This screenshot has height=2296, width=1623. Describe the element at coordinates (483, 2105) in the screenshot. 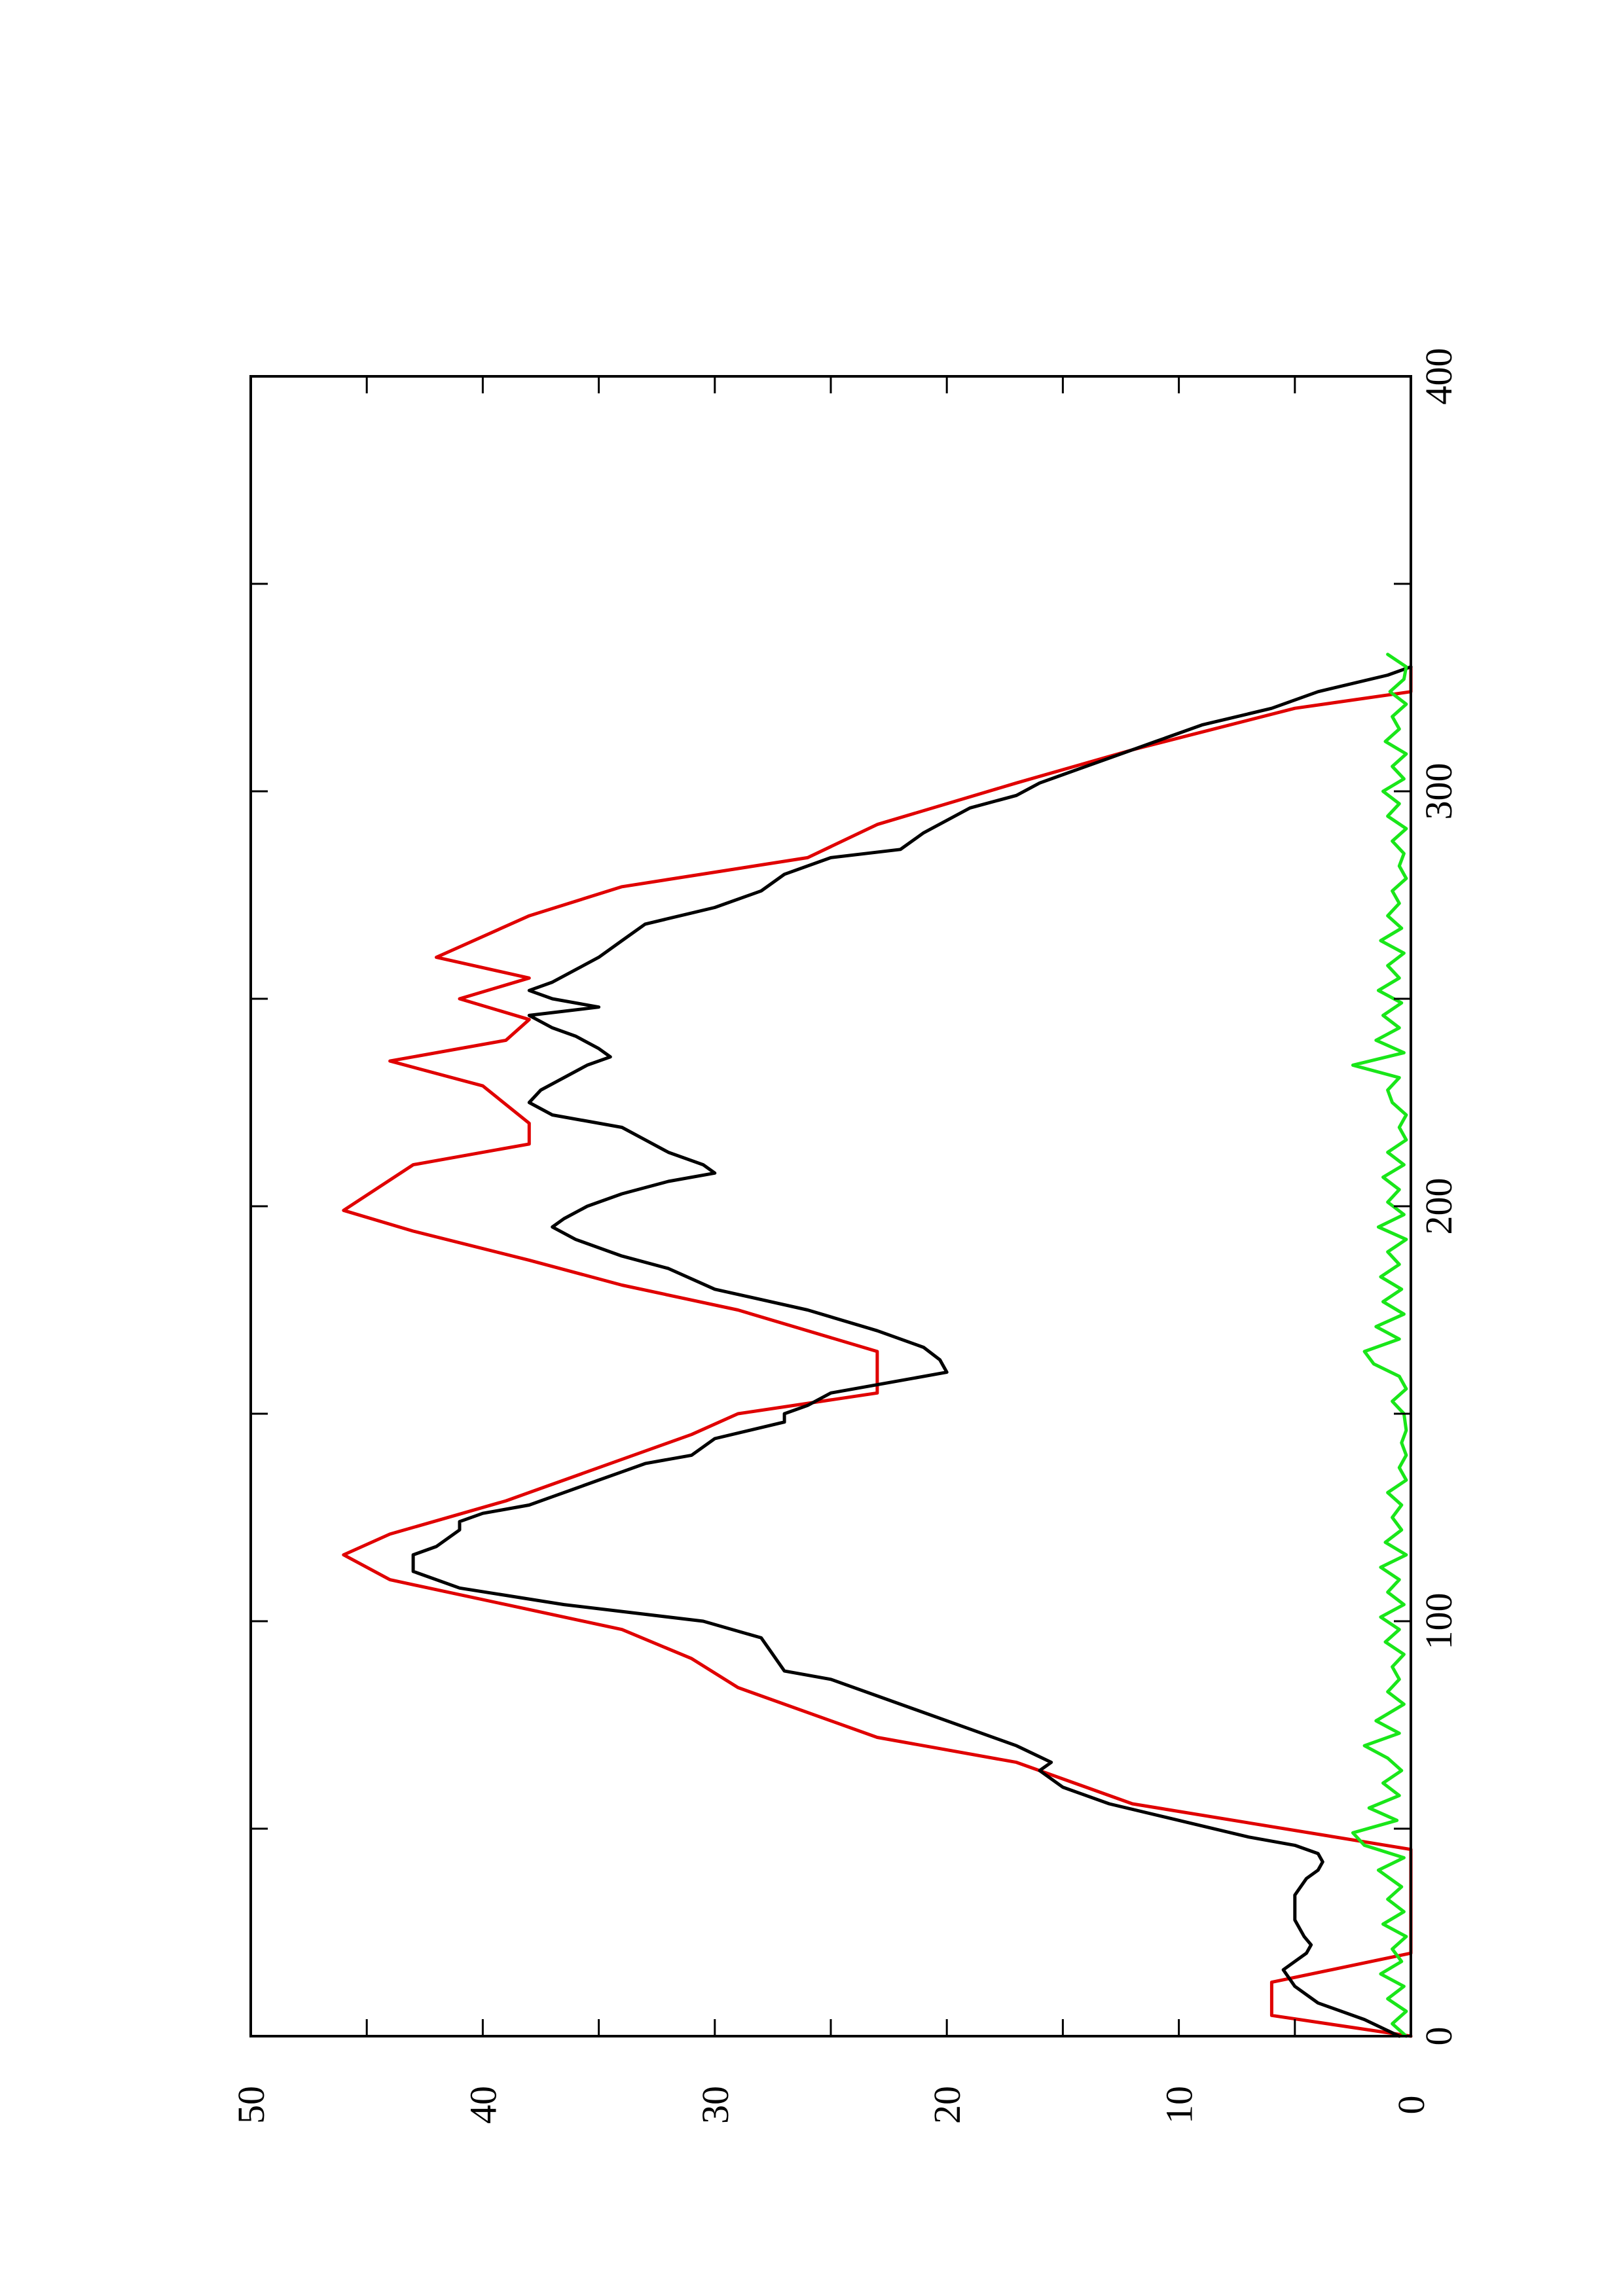

I see `y-tick-label-8: 40` at that location.